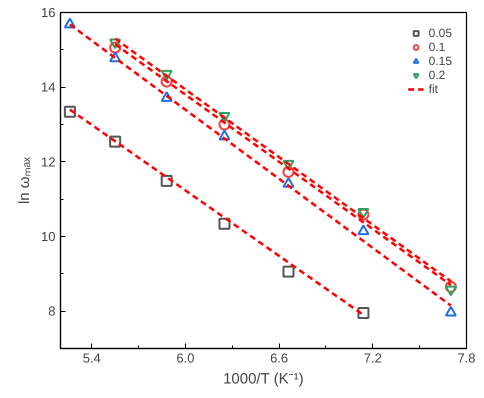 The image size is (484, 398). What do you see at coordinates (25, 180) in the screenshot?
I see `y-axis-title: ln ωₘₐₓ` at bounding box center [25, 180].